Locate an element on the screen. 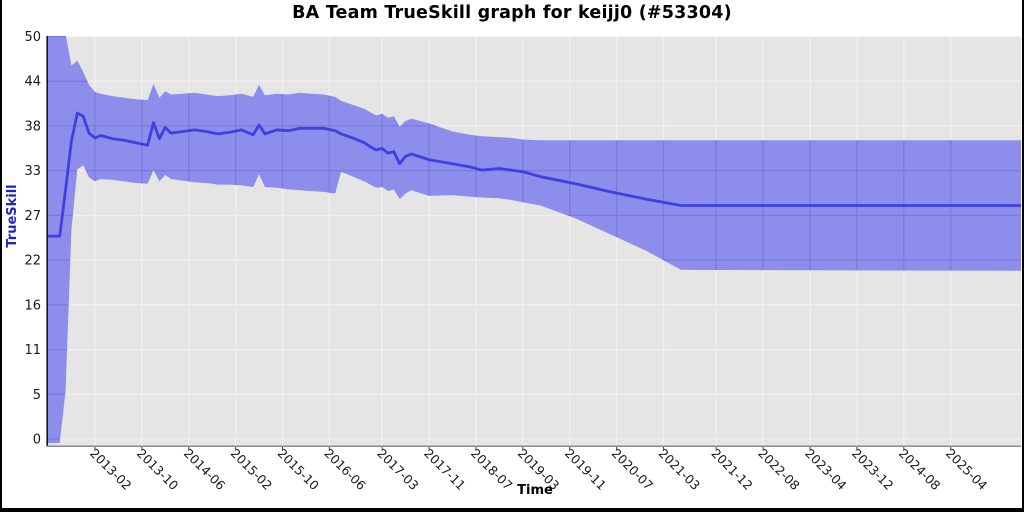 Image resolution: width=1024 pixels, height=512 pixels. y-tick-label: 22 is located at coordinates (32, 261).